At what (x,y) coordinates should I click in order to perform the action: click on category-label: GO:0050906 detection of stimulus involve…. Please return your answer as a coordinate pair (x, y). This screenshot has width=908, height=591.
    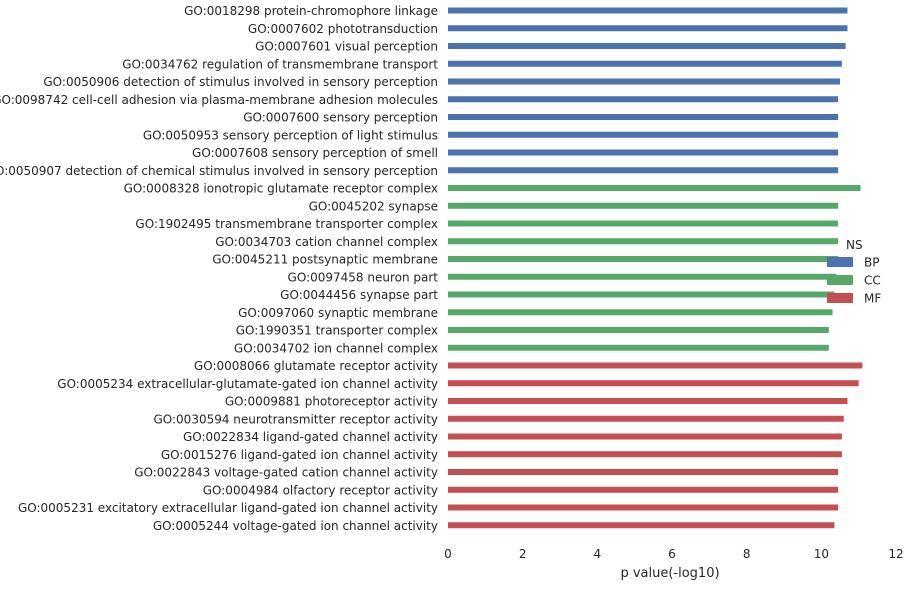
    Looking at the image, I should click on (240, 82).